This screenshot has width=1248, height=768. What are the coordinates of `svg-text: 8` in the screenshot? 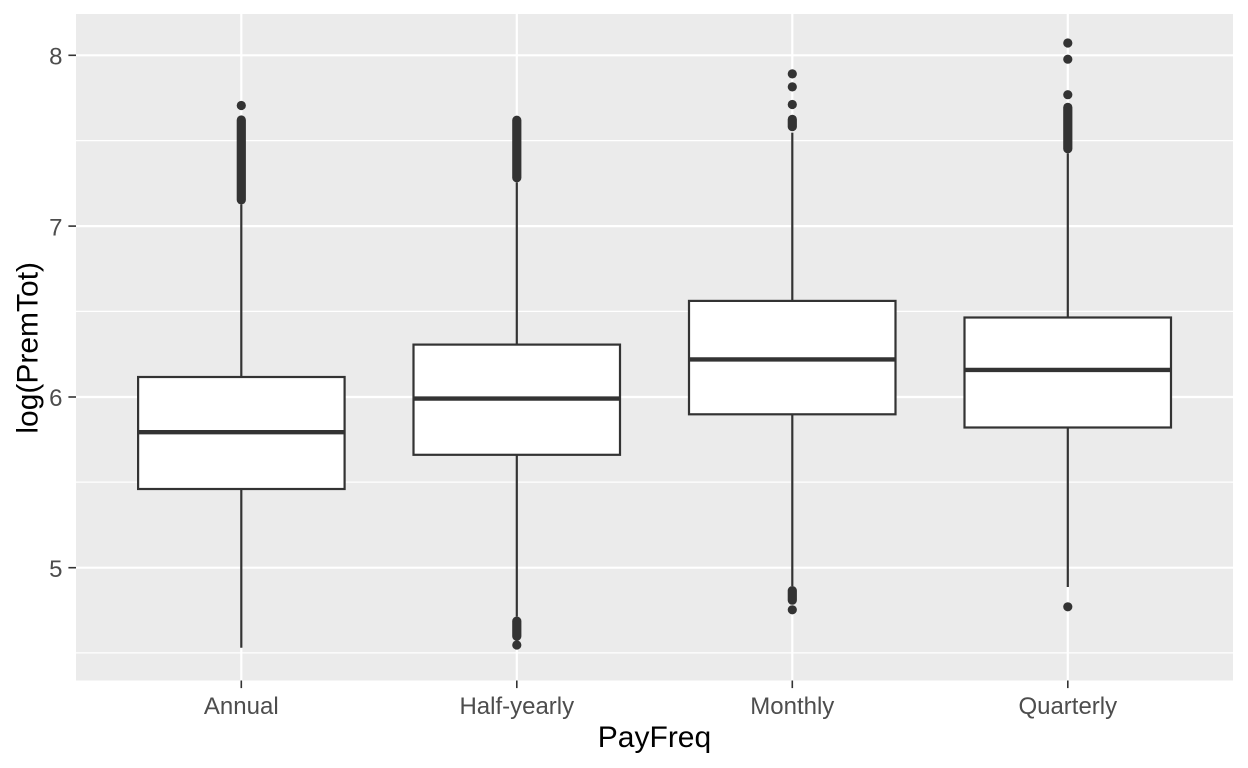 It's located at (55, 57).